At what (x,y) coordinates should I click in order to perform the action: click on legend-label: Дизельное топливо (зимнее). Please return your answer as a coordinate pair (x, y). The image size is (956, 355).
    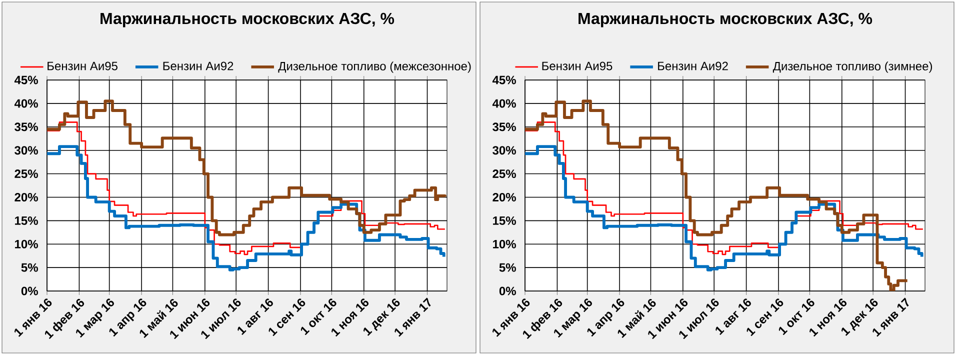
    Looking at the image, I should click on (852, 67).